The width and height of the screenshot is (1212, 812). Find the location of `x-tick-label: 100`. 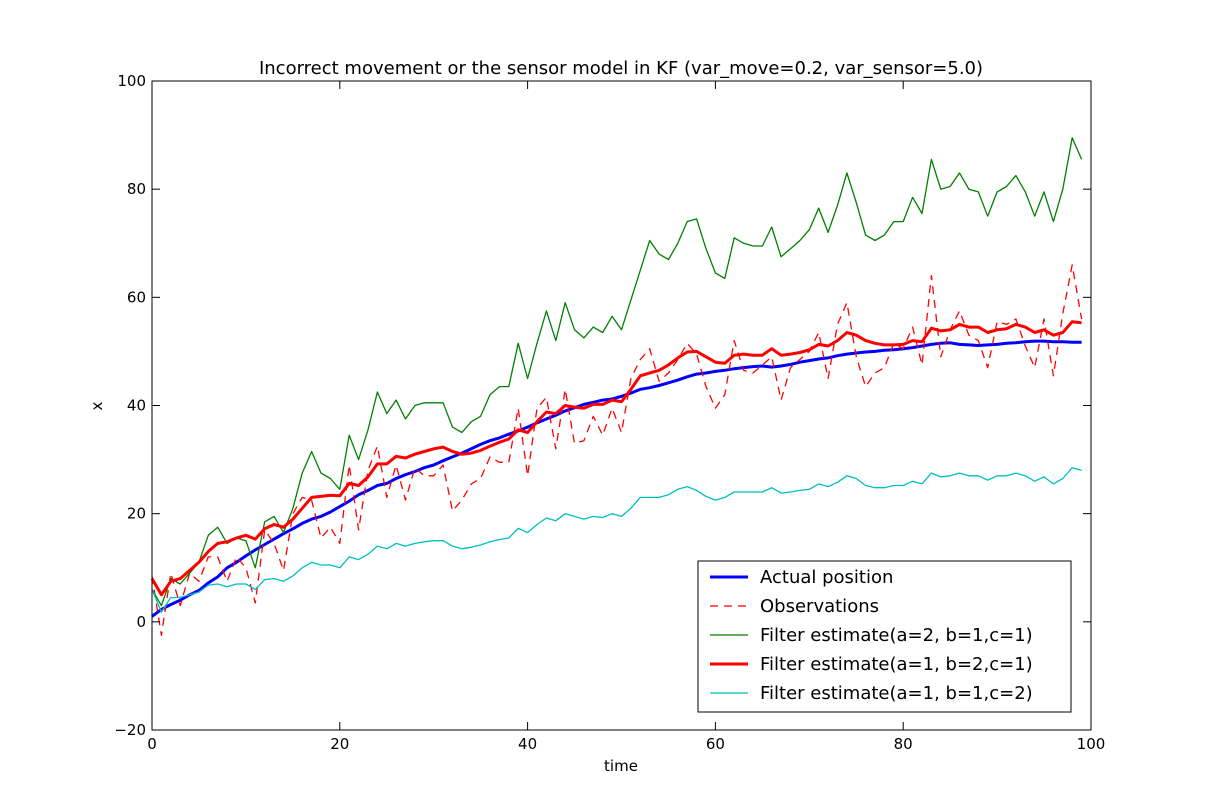

x-tick-label: 100 is located at coordinates (1091, 744).